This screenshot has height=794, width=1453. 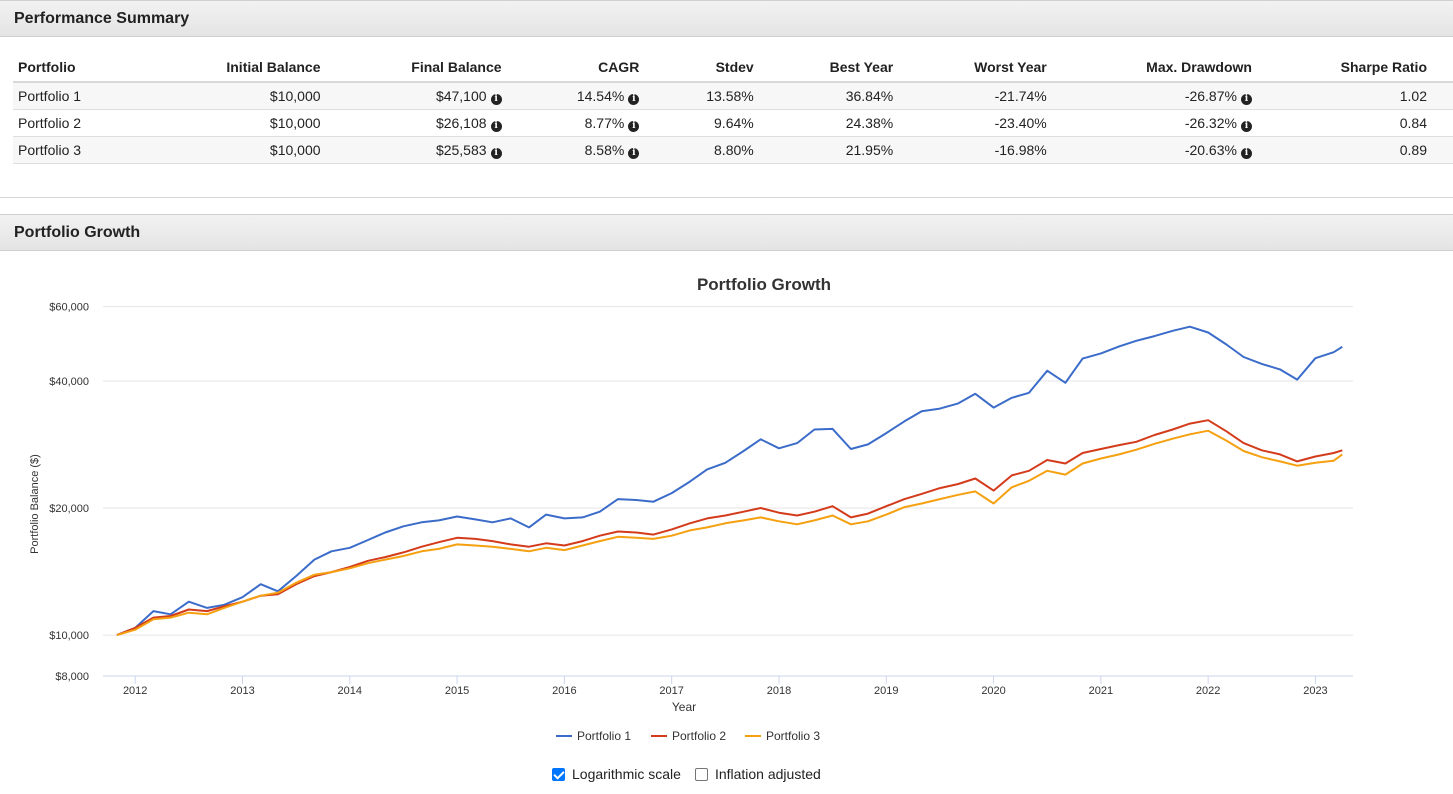 I want to click on col-cagr: CAGR, so click(x=596, y=68).